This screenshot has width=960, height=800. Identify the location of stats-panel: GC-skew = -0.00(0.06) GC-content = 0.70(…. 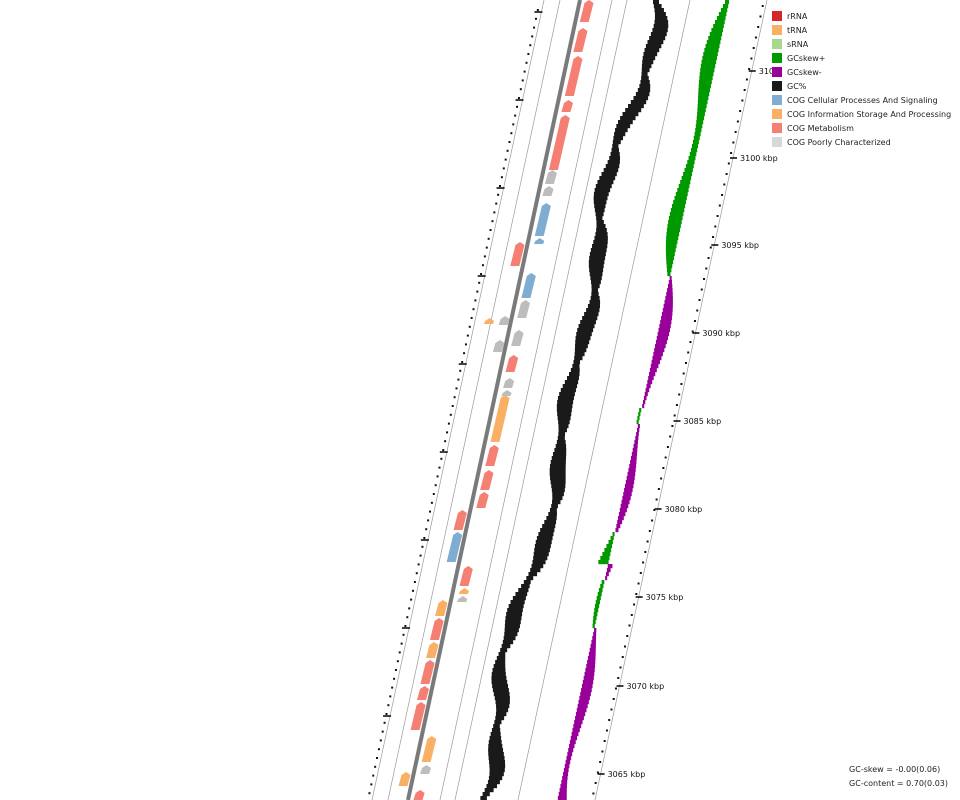
(898, 777).